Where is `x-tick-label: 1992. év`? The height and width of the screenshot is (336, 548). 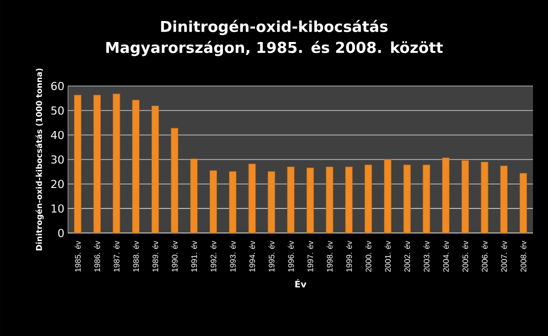 x-tick-label: 1992. év is located at coordinates (213, 256).